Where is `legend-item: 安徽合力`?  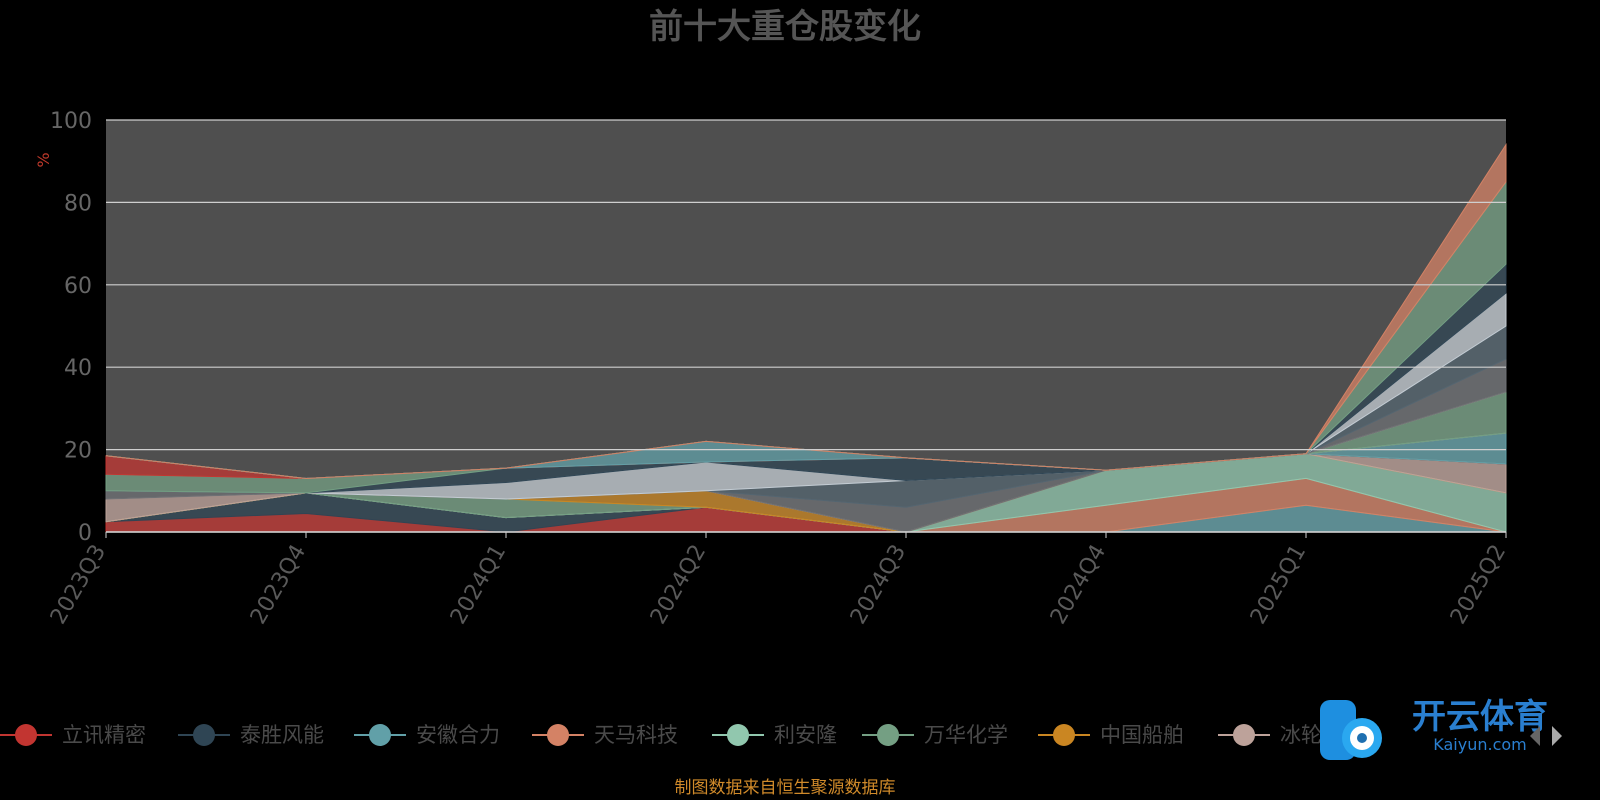 legend-item: 安徽合力 is located at coordinates (427, 735).